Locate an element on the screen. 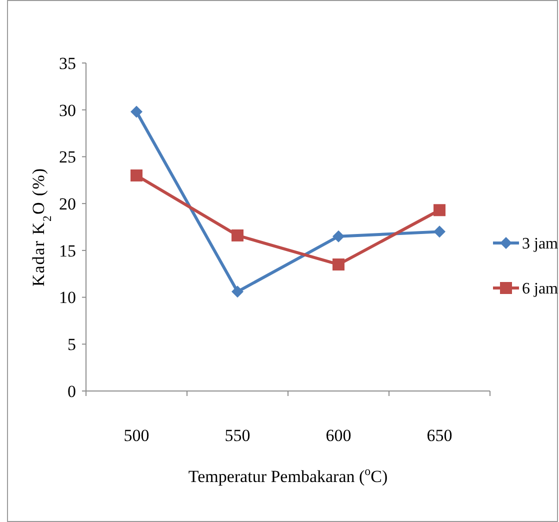 The width and height of the screenshot is (559, 522). x-tick-label: 600 is located at coordinates (339, 435).